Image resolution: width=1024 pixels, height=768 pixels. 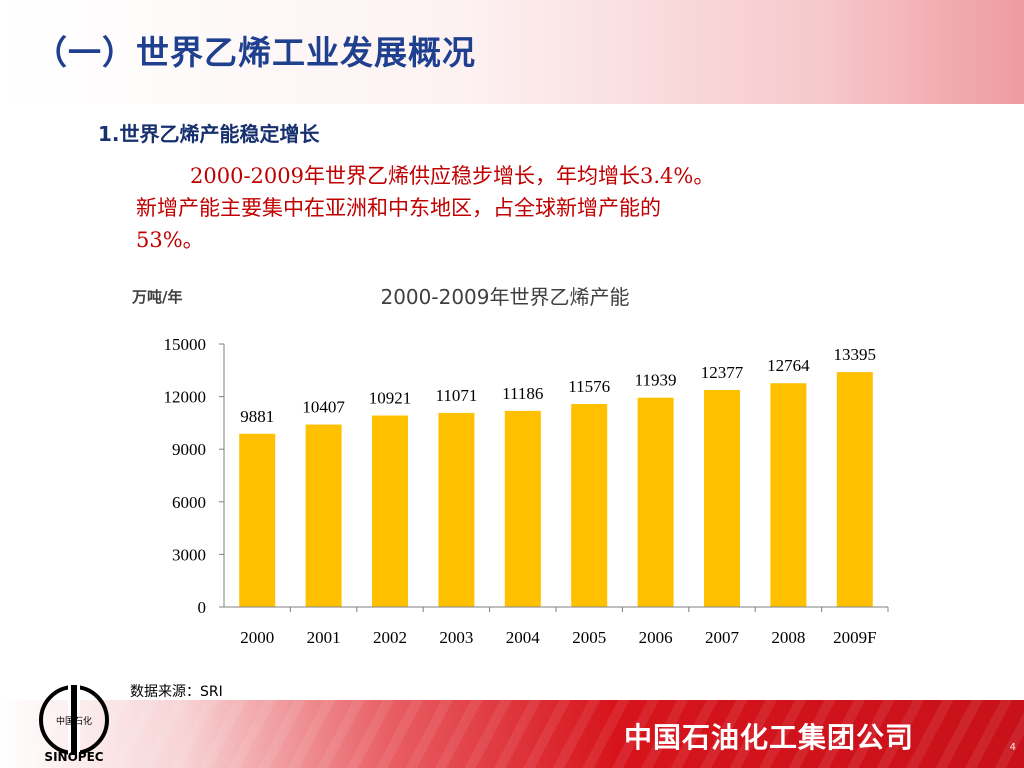 I want to click on sinopec-logo: 中国石化 SINOPEC, so click(x=74, y=724).